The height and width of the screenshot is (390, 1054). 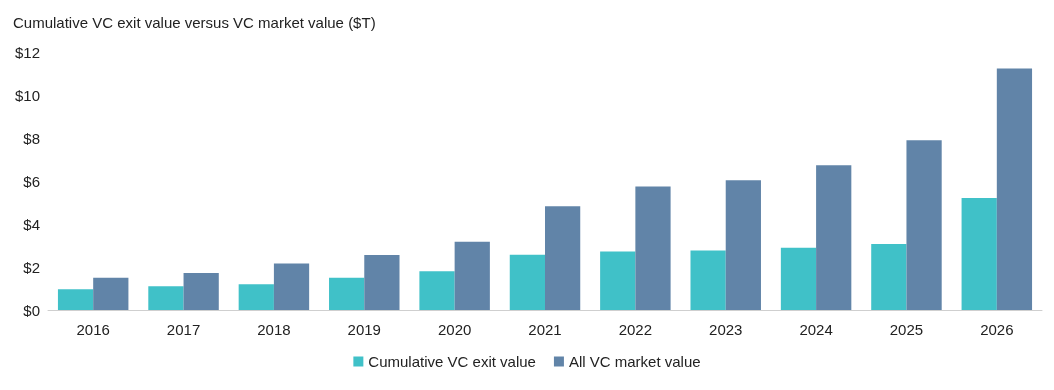 I want to click on y-tick-label: $10, so click(x=27, y=95).